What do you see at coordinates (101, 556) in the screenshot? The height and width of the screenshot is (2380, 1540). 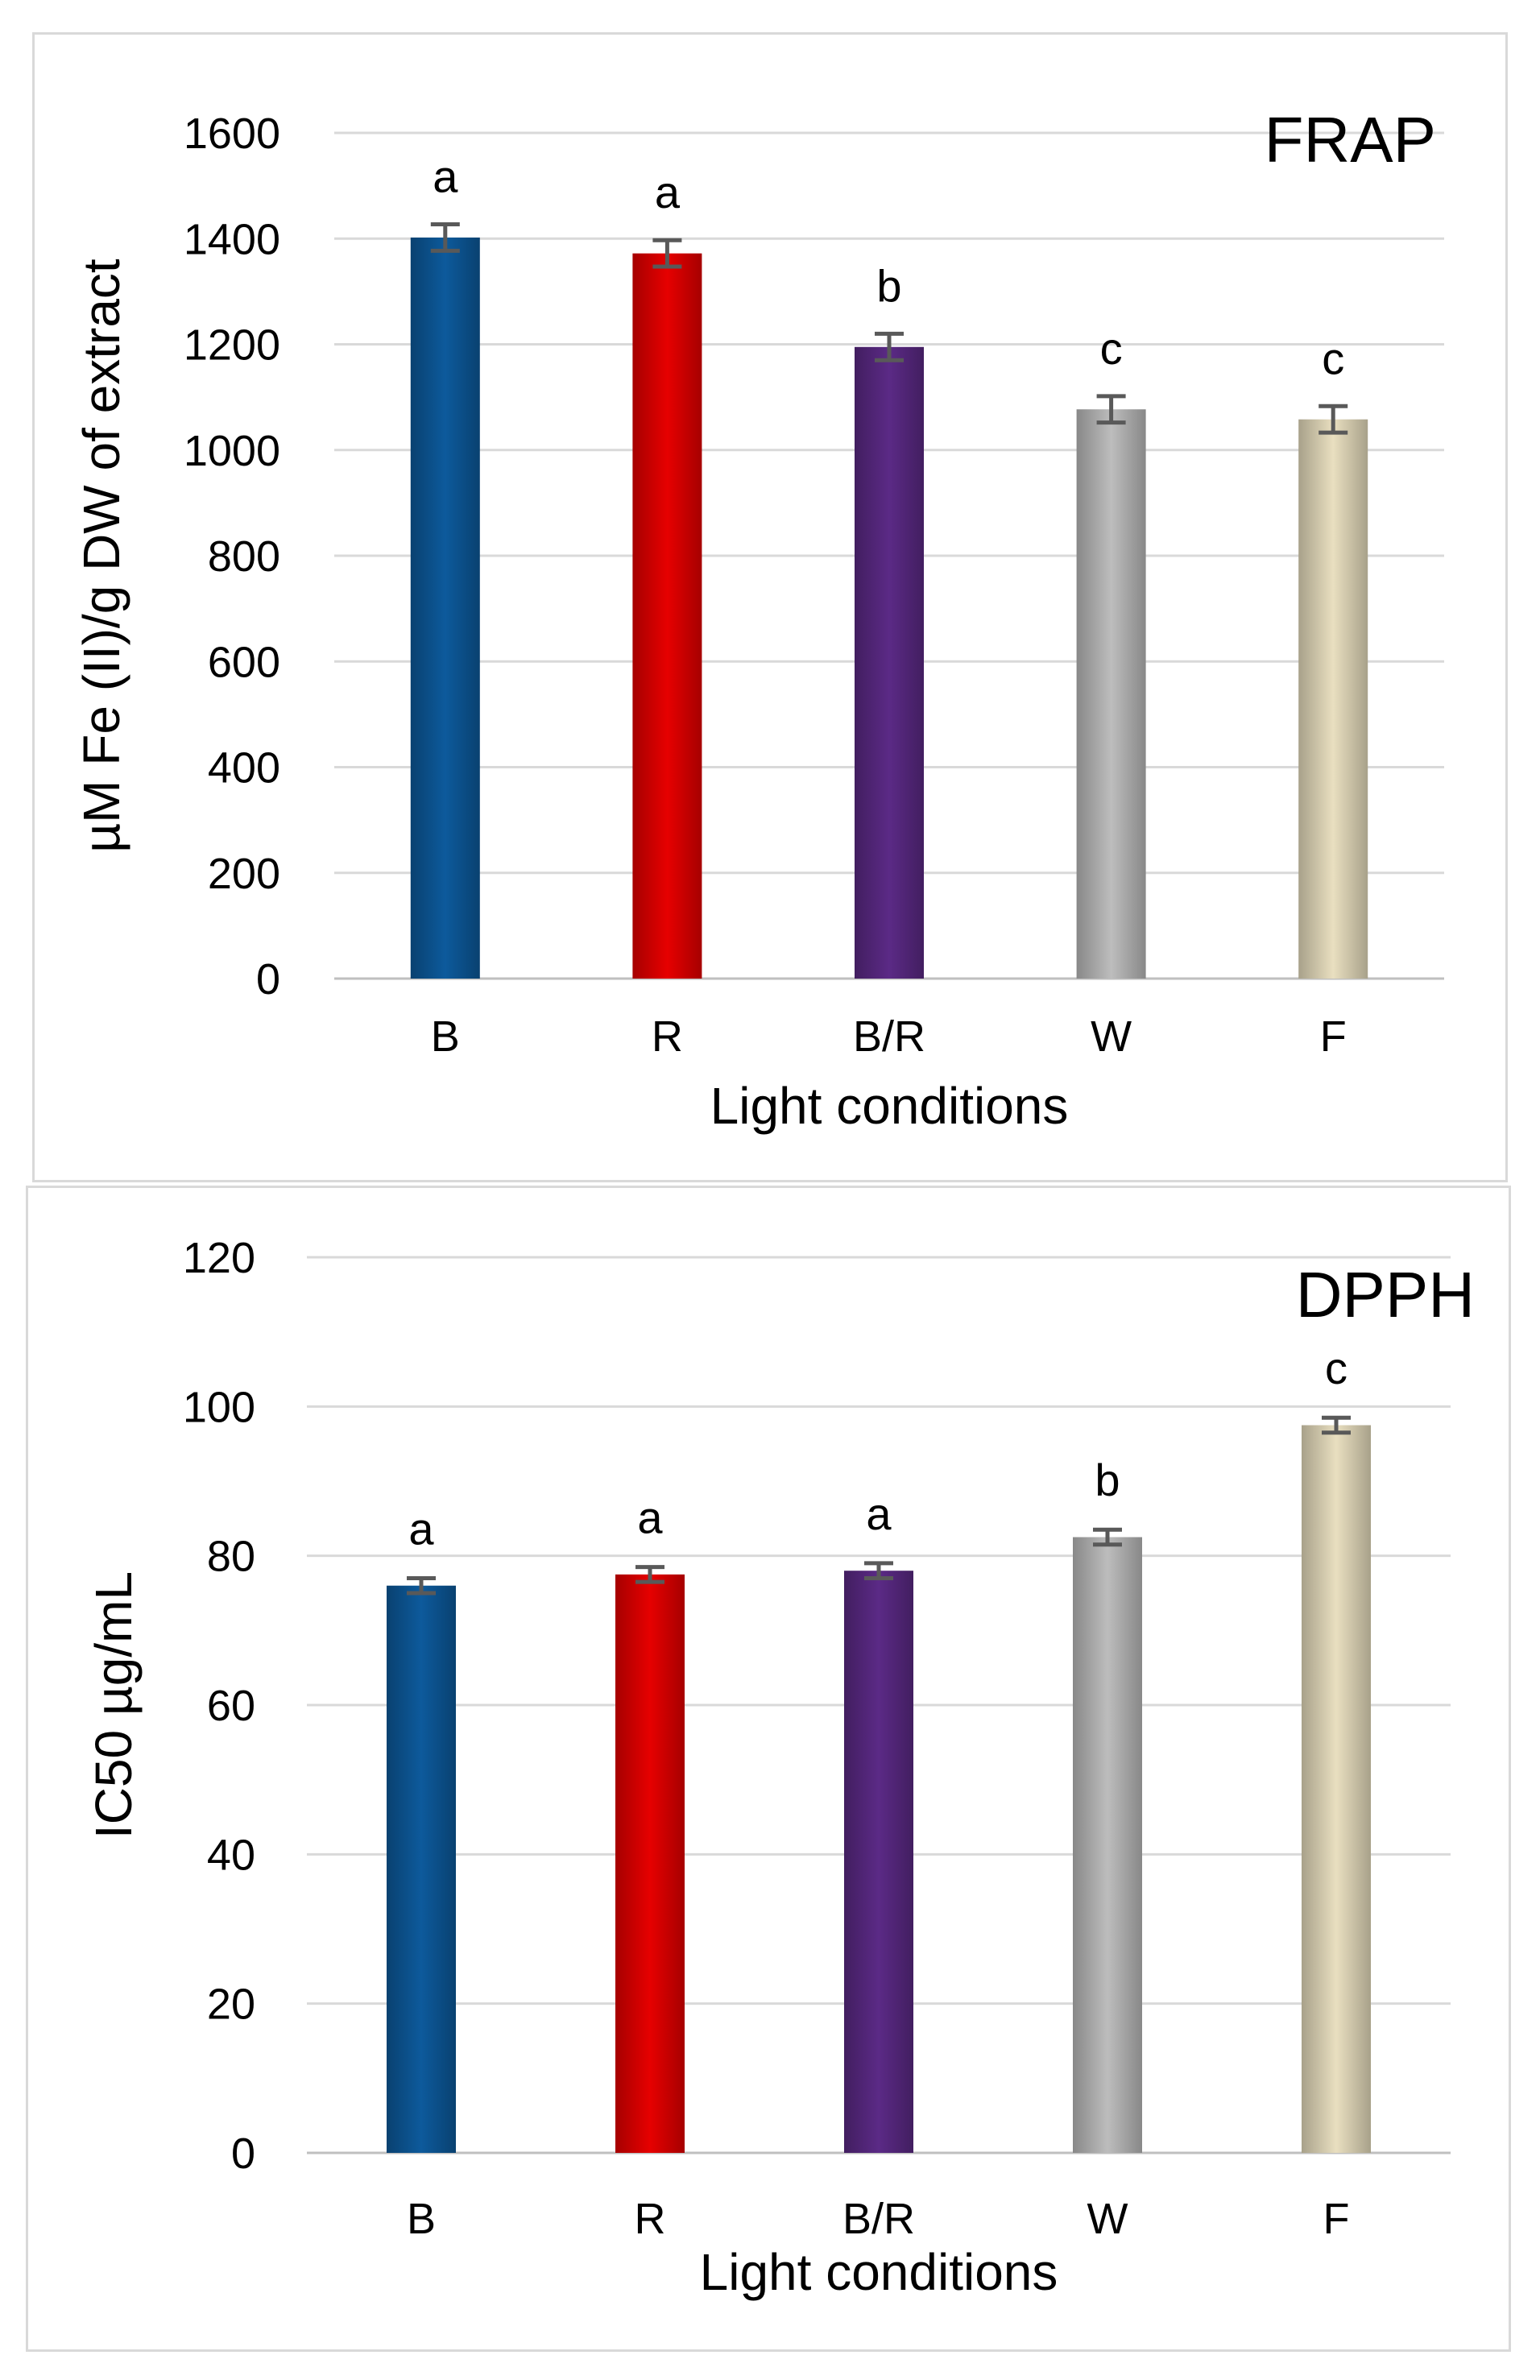 I see `frap-y-axis-title: µM Fe (II)/g DW of extract` at bounding box center [101, 556].